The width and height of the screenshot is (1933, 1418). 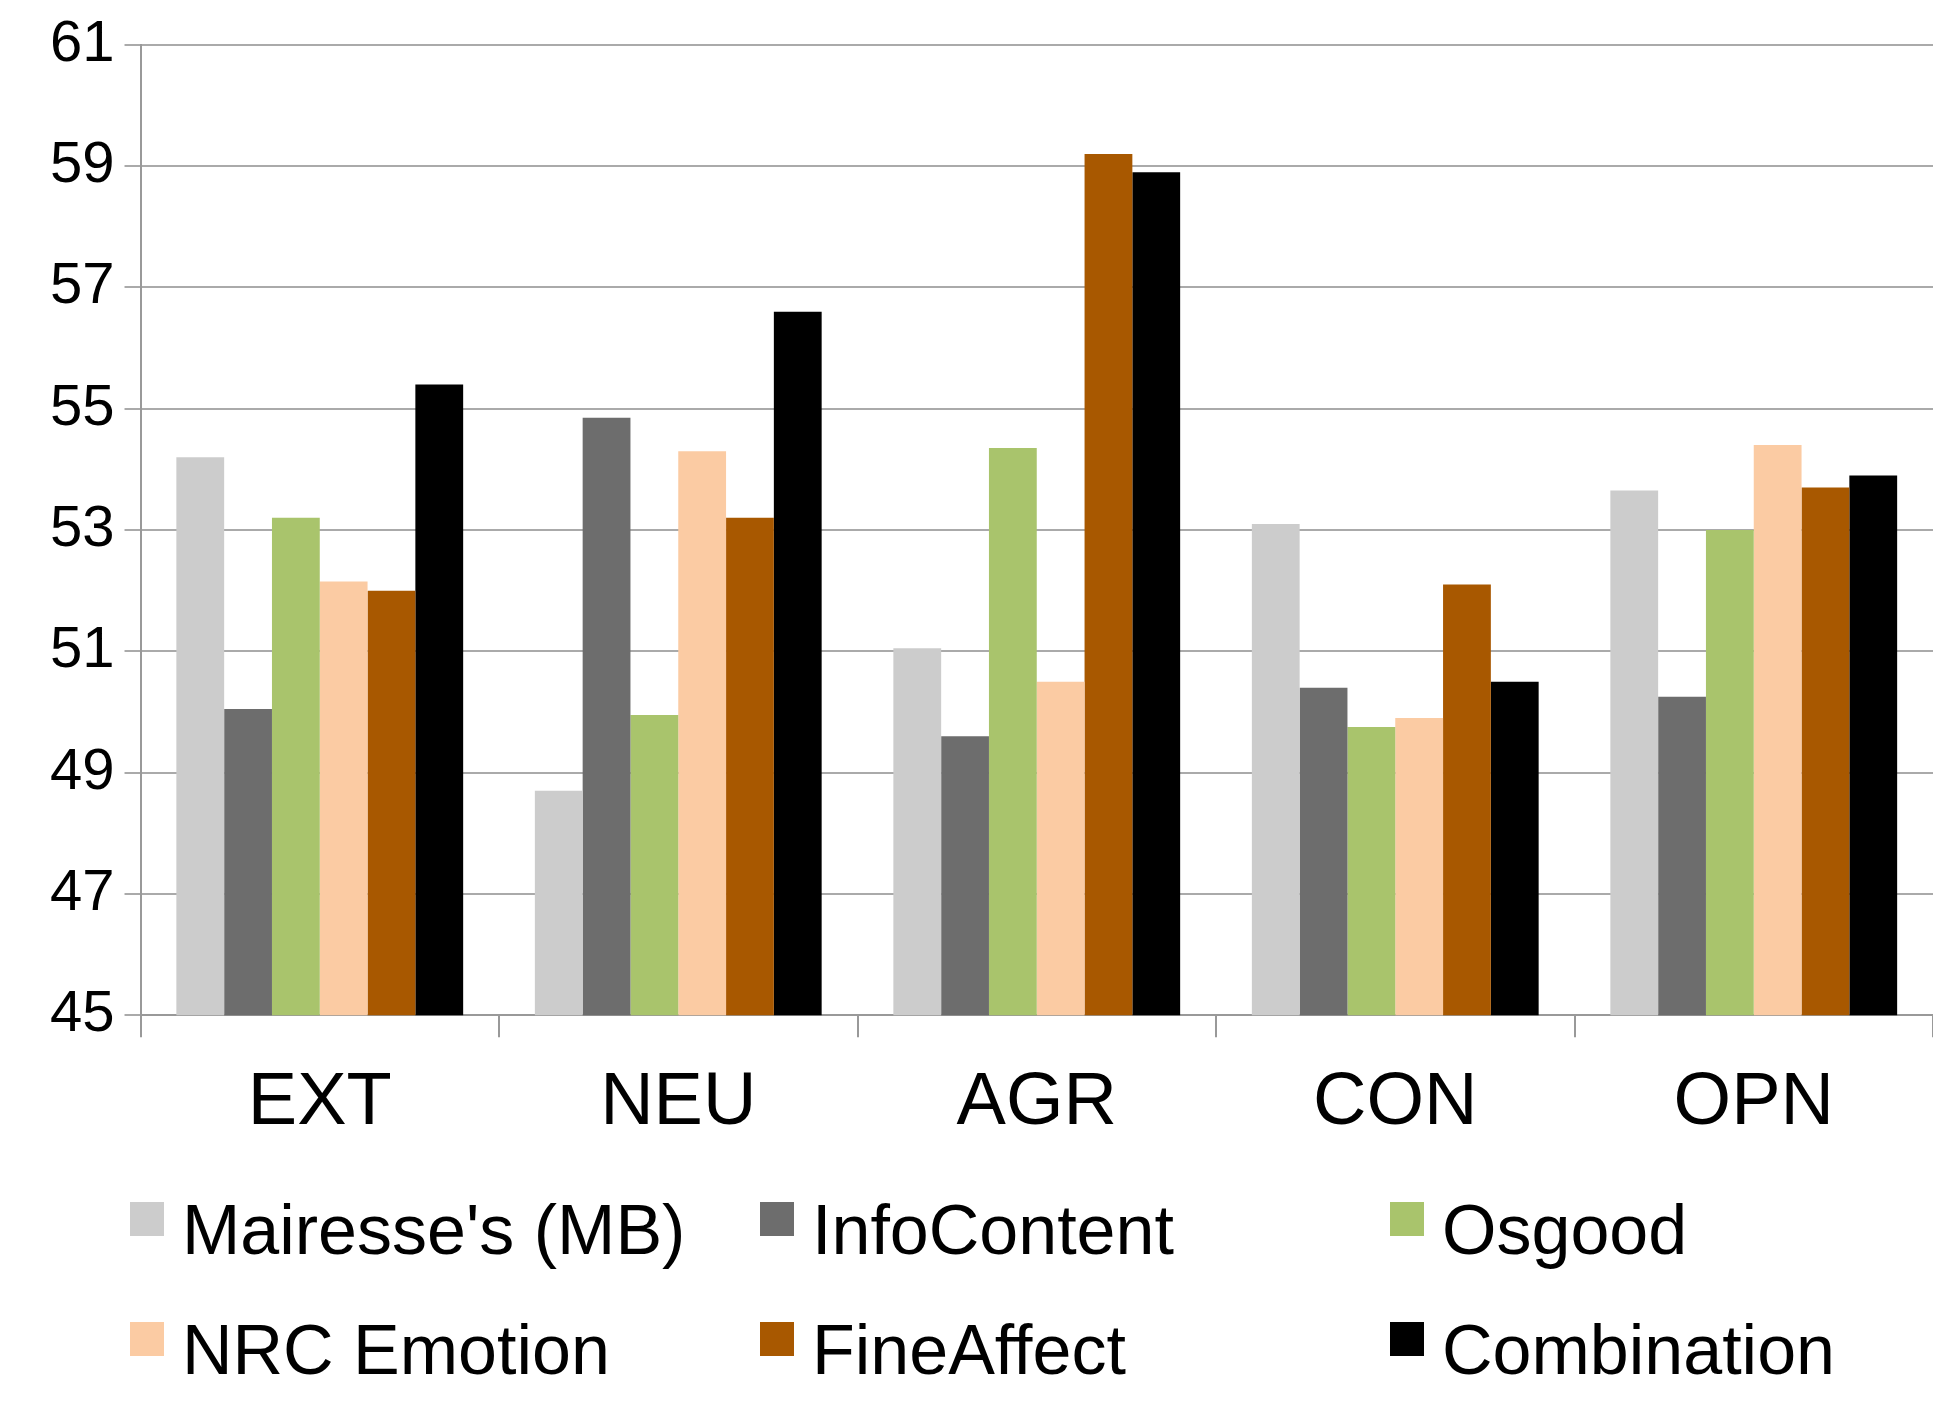 I want to click on legend-label: Combination, so click(x=1638, y=1350).